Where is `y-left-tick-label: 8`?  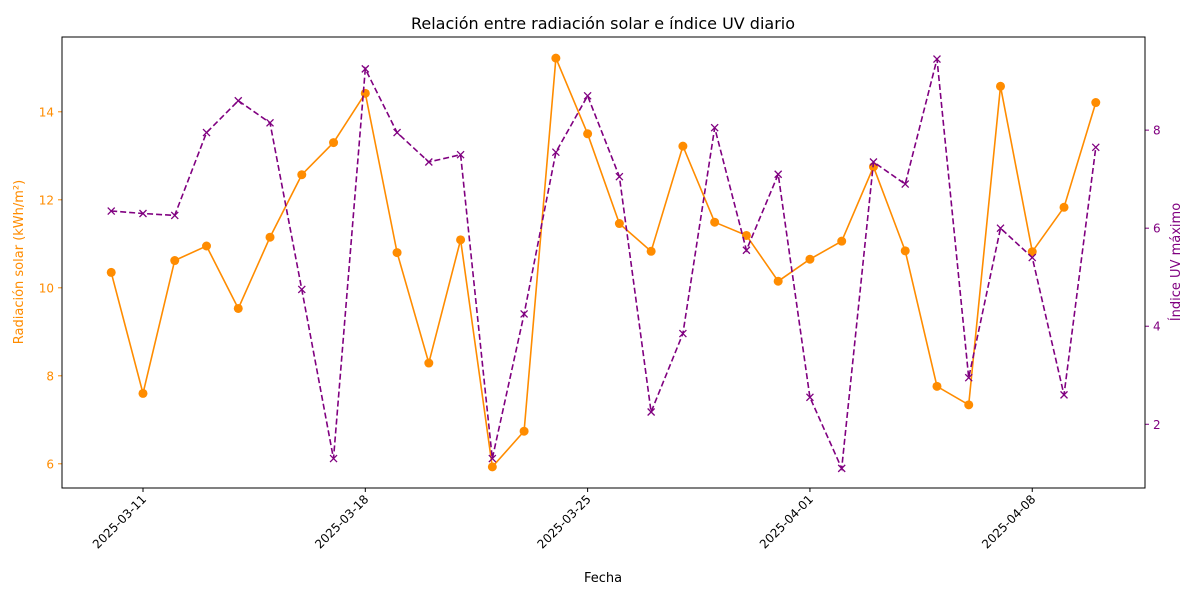
y-left-tick-label: 8 is located at coordinates (50, 376).